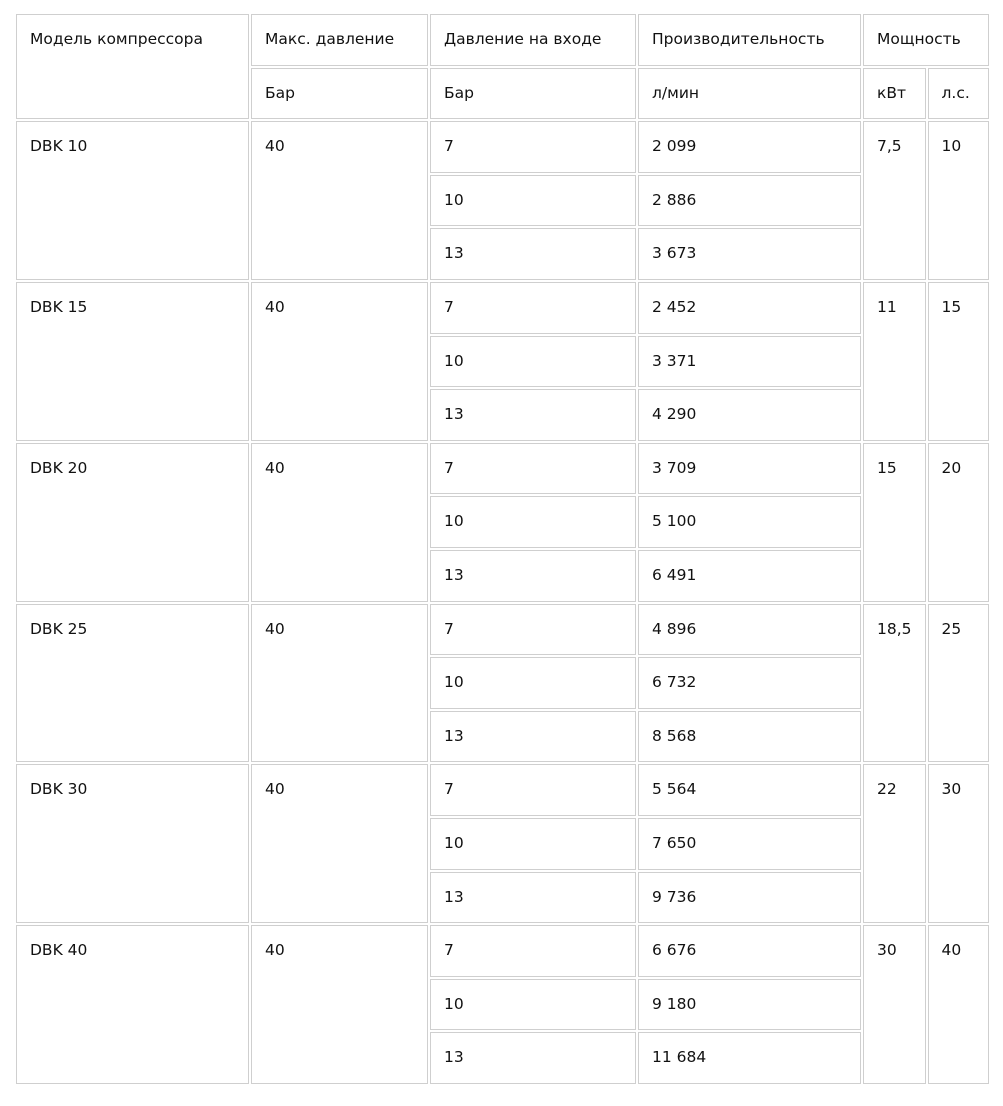  I want to click on power-hp-cell: 25, so click(958, 683).